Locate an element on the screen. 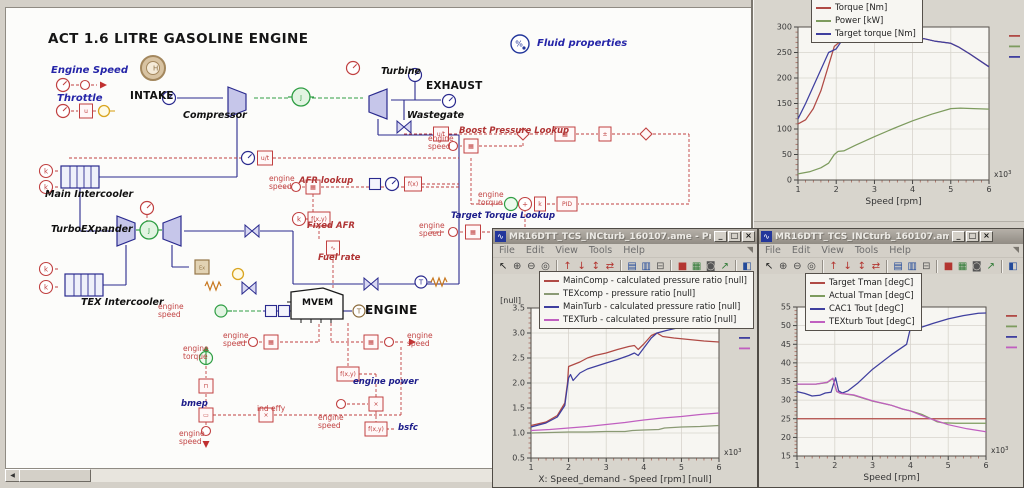  load-icon is located at coordinates (223, 311).